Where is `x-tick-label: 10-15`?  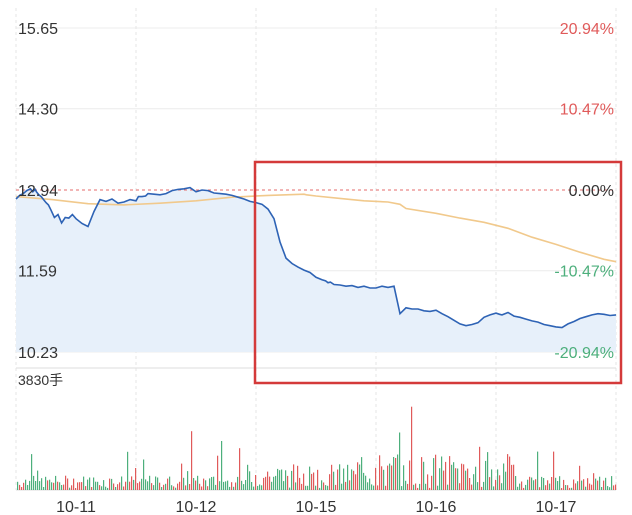
x-tick-label: 10-15 is located at coordinates (316, 507).